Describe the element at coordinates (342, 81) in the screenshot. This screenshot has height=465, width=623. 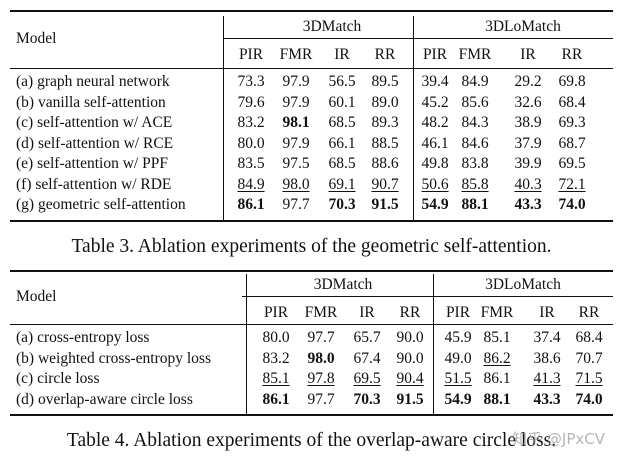
I see `table-cell: 56.5` at that location.